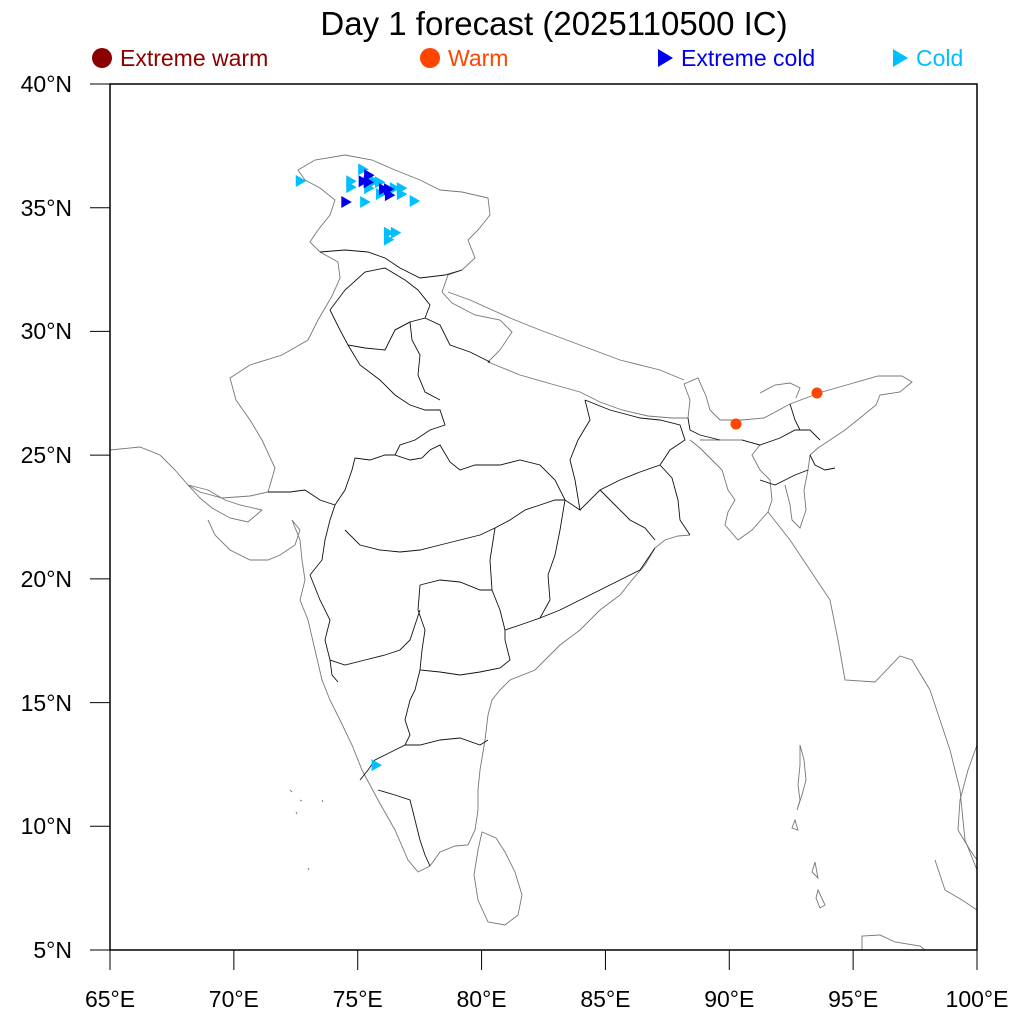 This screenshot has height=1024, width=1024. Describe the element at coordinates (46, 84) in the screenshot. I see `y-tick-label: 40°N` at that location.